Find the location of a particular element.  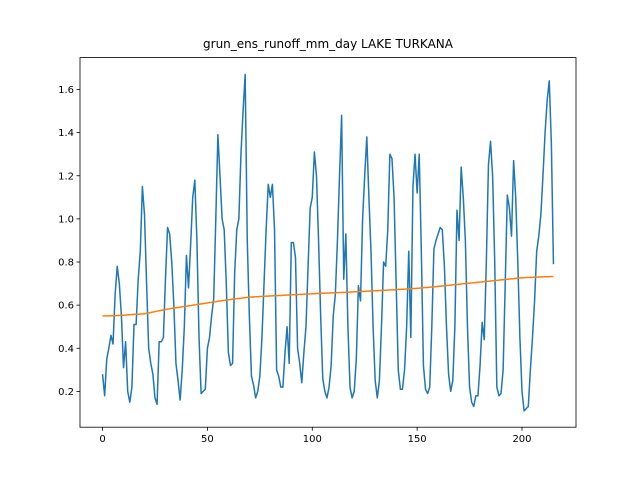

y-tick-label: 1.6 is located at coordinates (66, 90).